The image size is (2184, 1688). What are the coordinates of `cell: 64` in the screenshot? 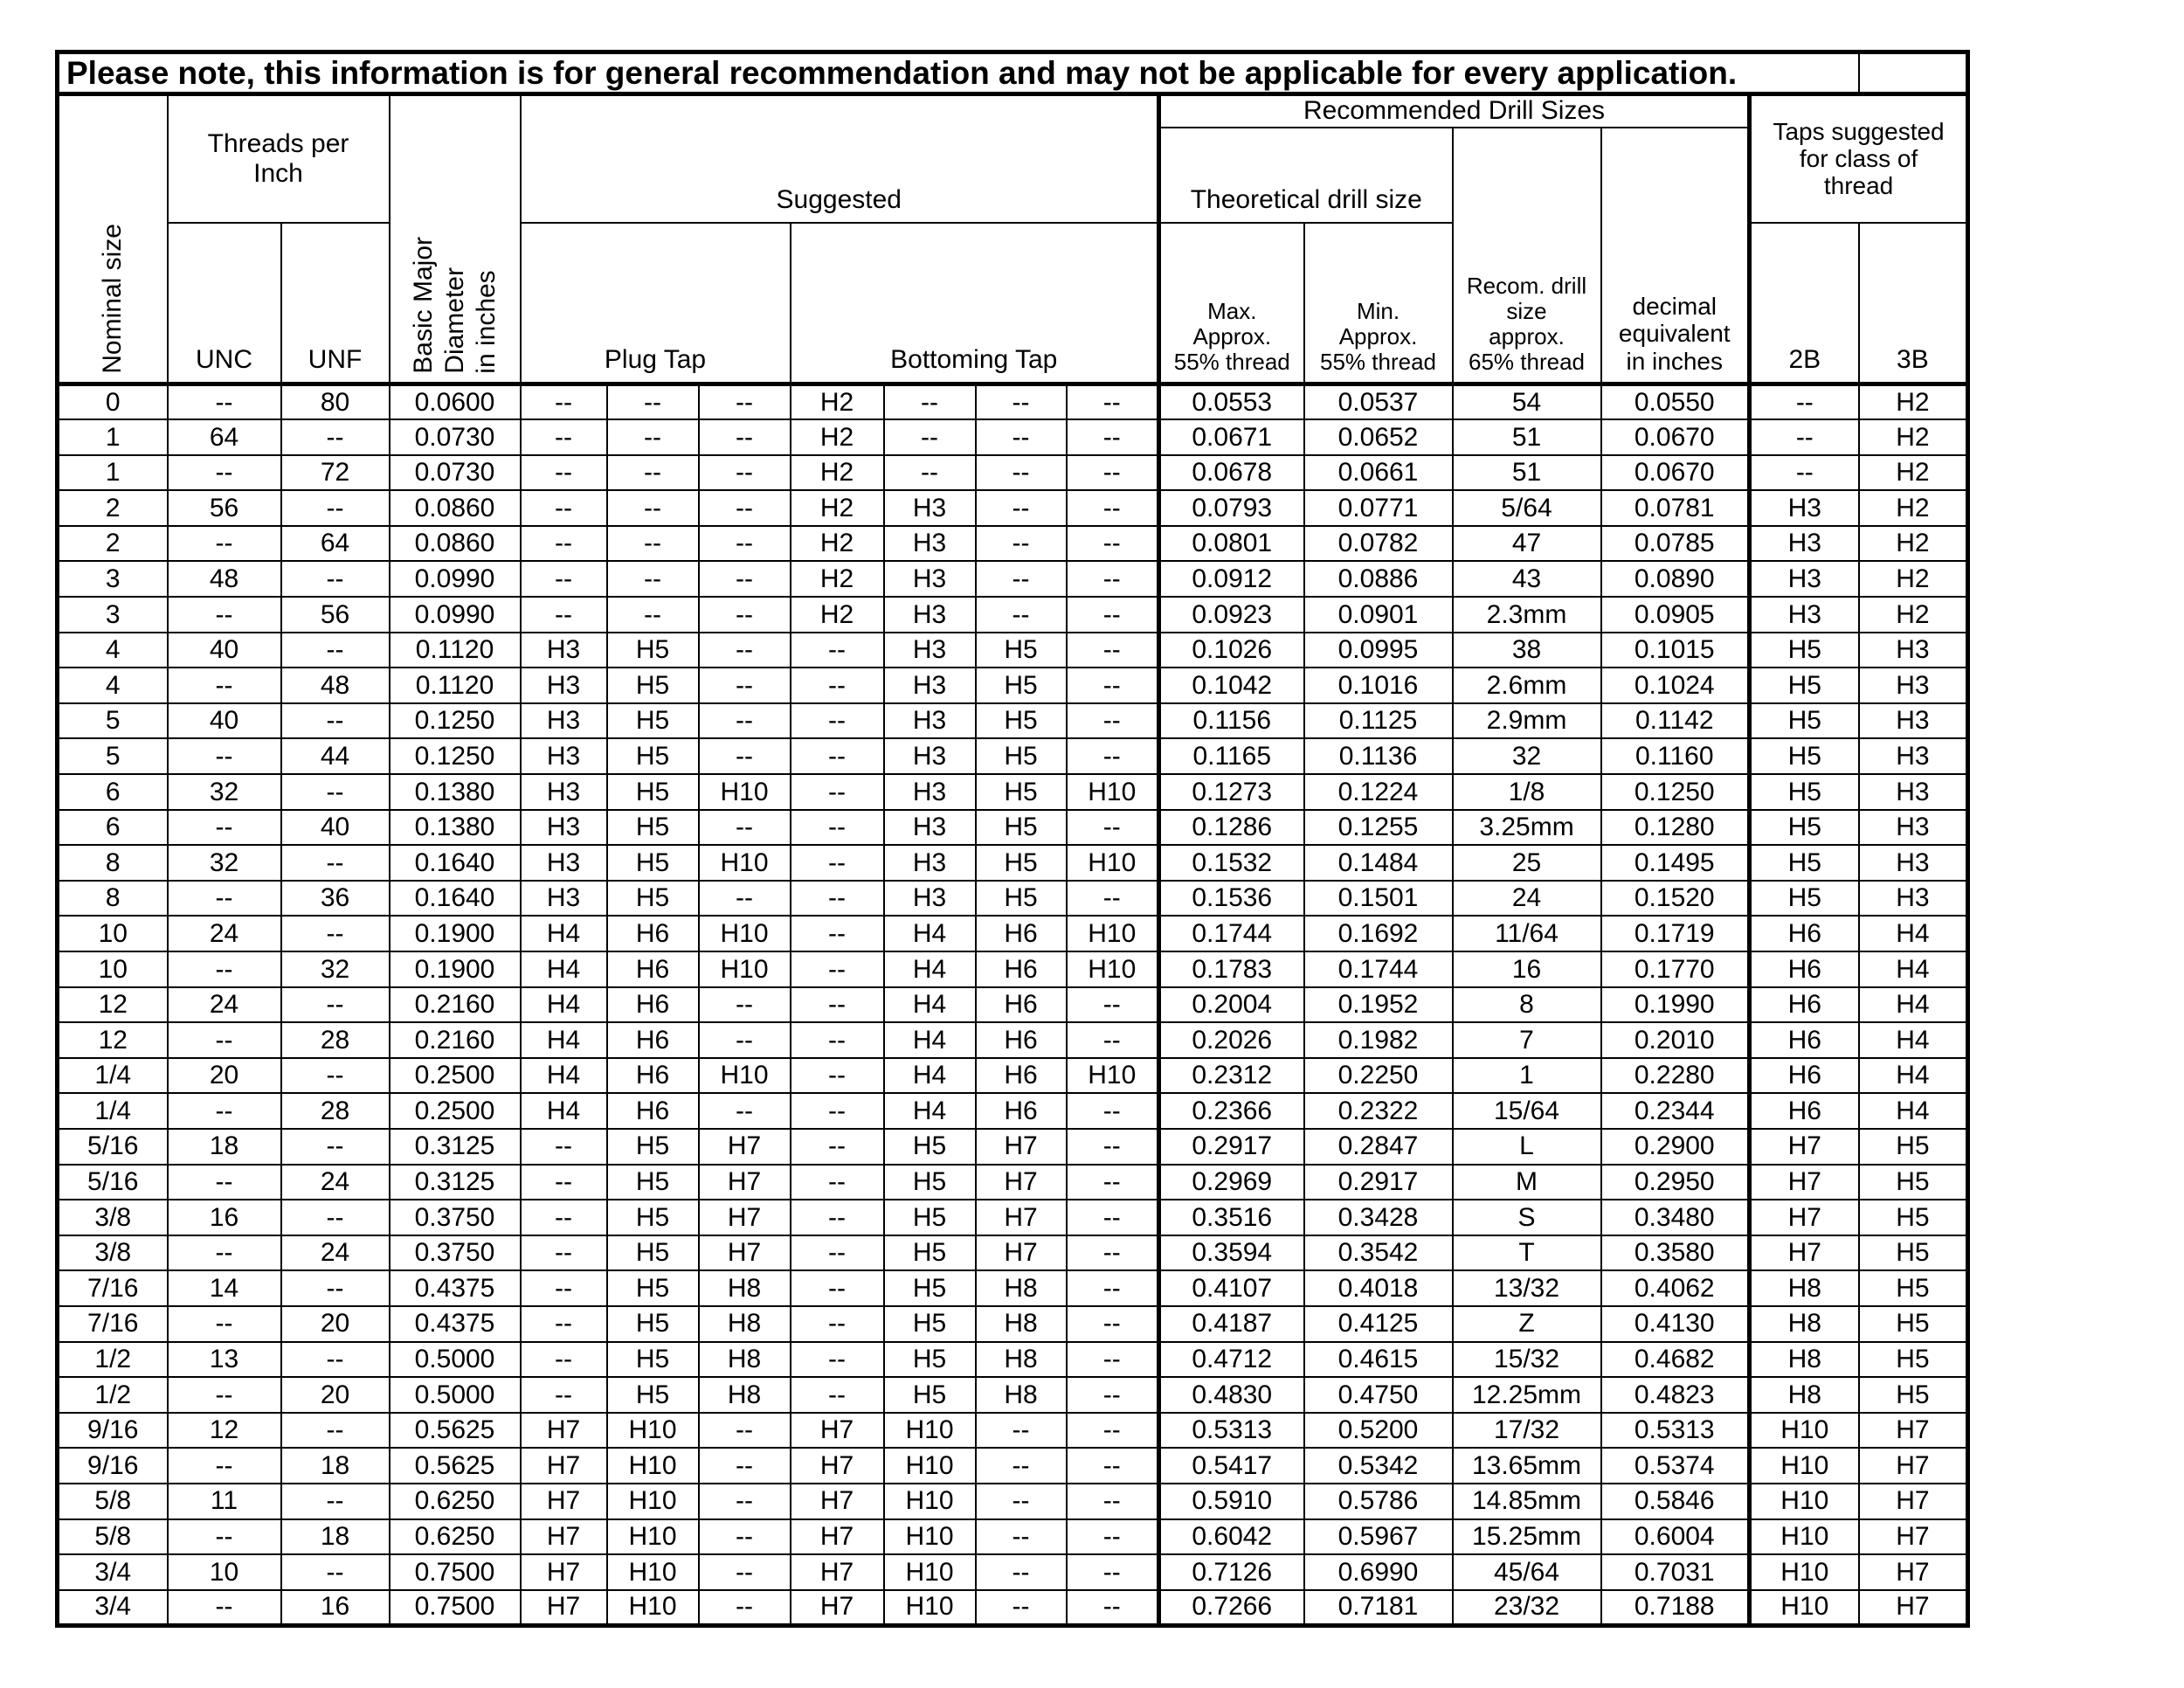 It's located at (335, 543).